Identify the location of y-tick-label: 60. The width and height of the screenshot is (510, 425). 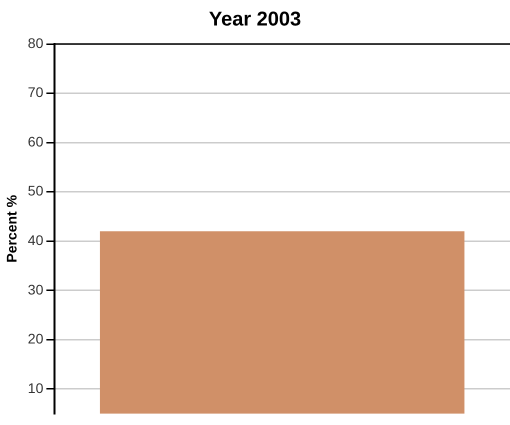
(36, 141).